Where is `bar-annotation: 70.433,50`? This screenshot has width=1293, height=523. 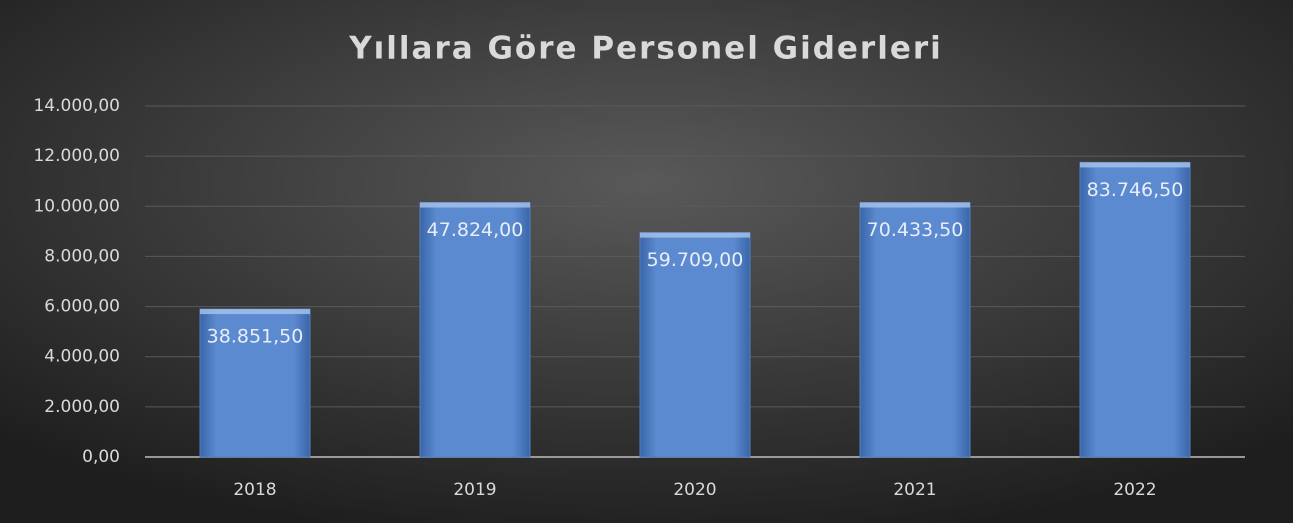
bar-annotation: 70.433,50 is located at coordinates (915, 230).